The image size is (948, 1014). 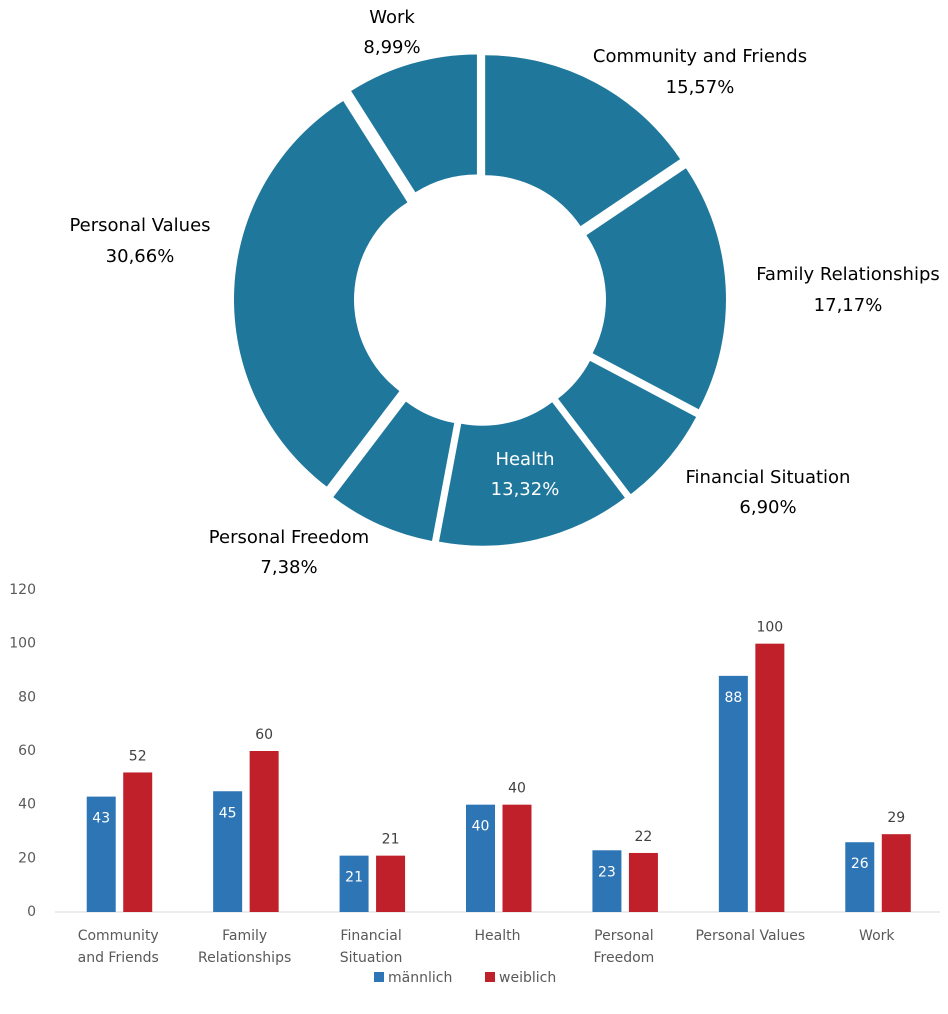 What do you see at coordinates (289, 537) in the screenshot?
I see `slice-label: Personal Freedom` at bounding box center [289, 537].